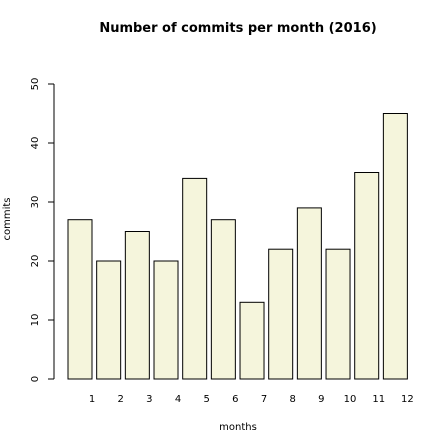  I want to click on y-tick-label: 10, so click(35, 320).